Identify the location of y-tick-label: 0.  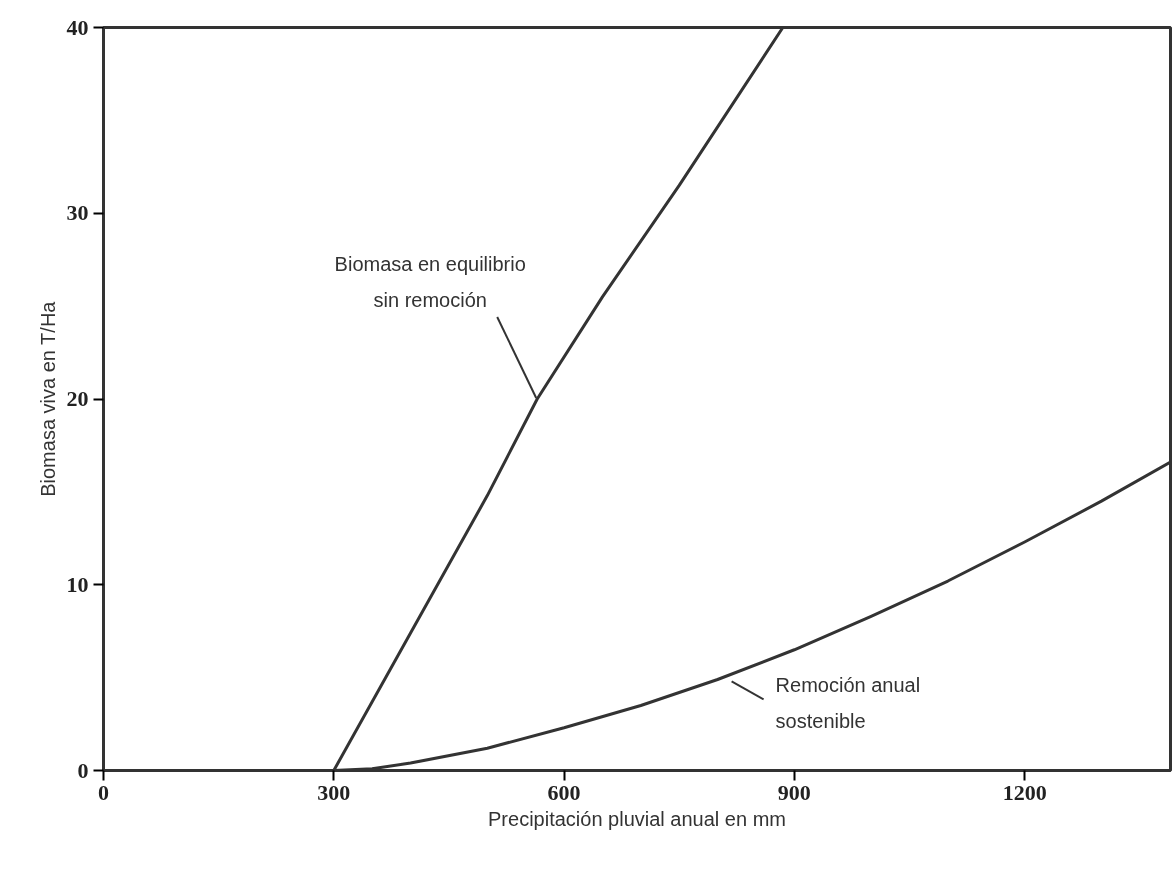
(83, 770).